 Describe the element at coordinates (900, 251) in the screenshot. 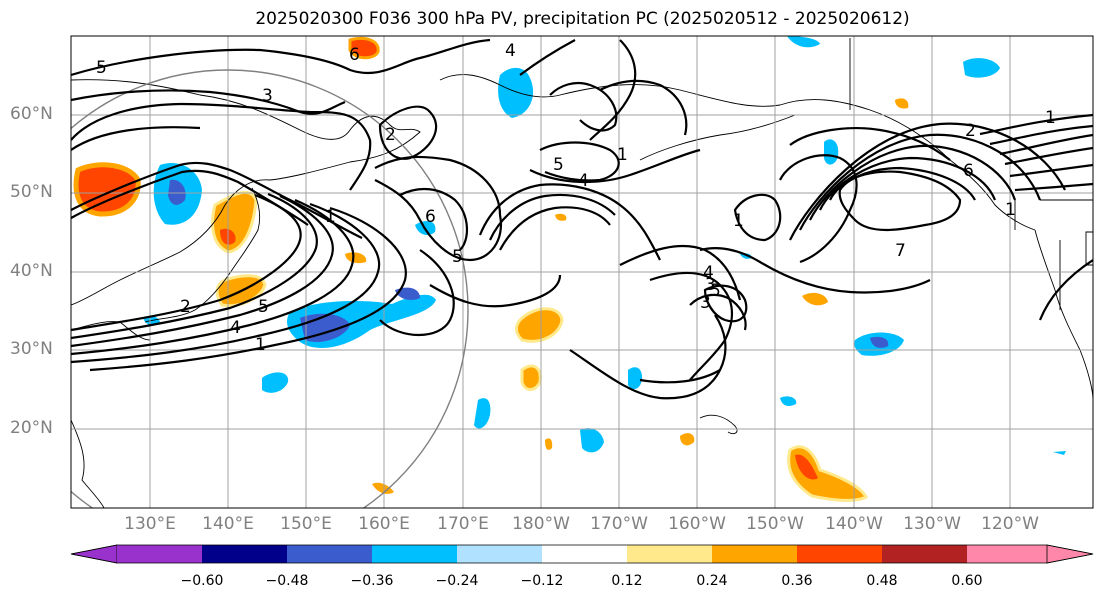

I see `contour-label: 7` at that location.